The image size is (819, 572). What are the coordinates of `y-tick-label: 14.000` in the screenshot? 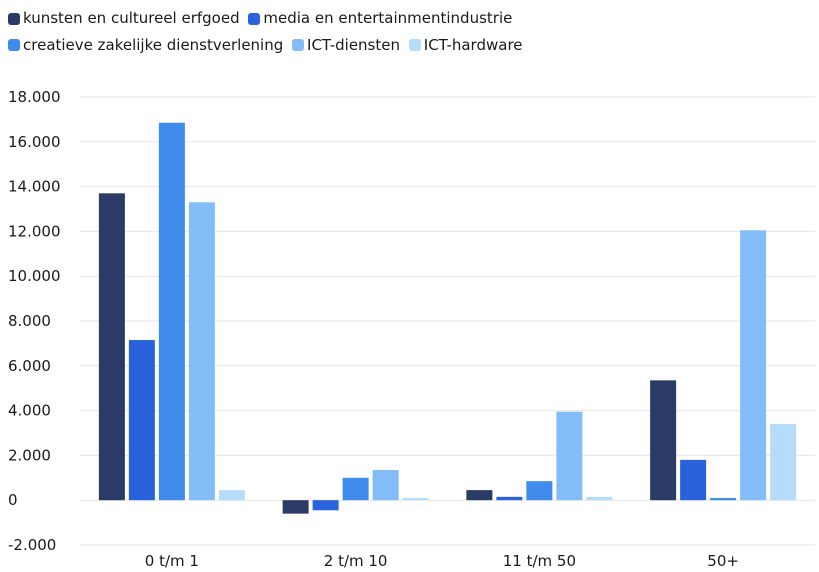 It's located at (34, 187).